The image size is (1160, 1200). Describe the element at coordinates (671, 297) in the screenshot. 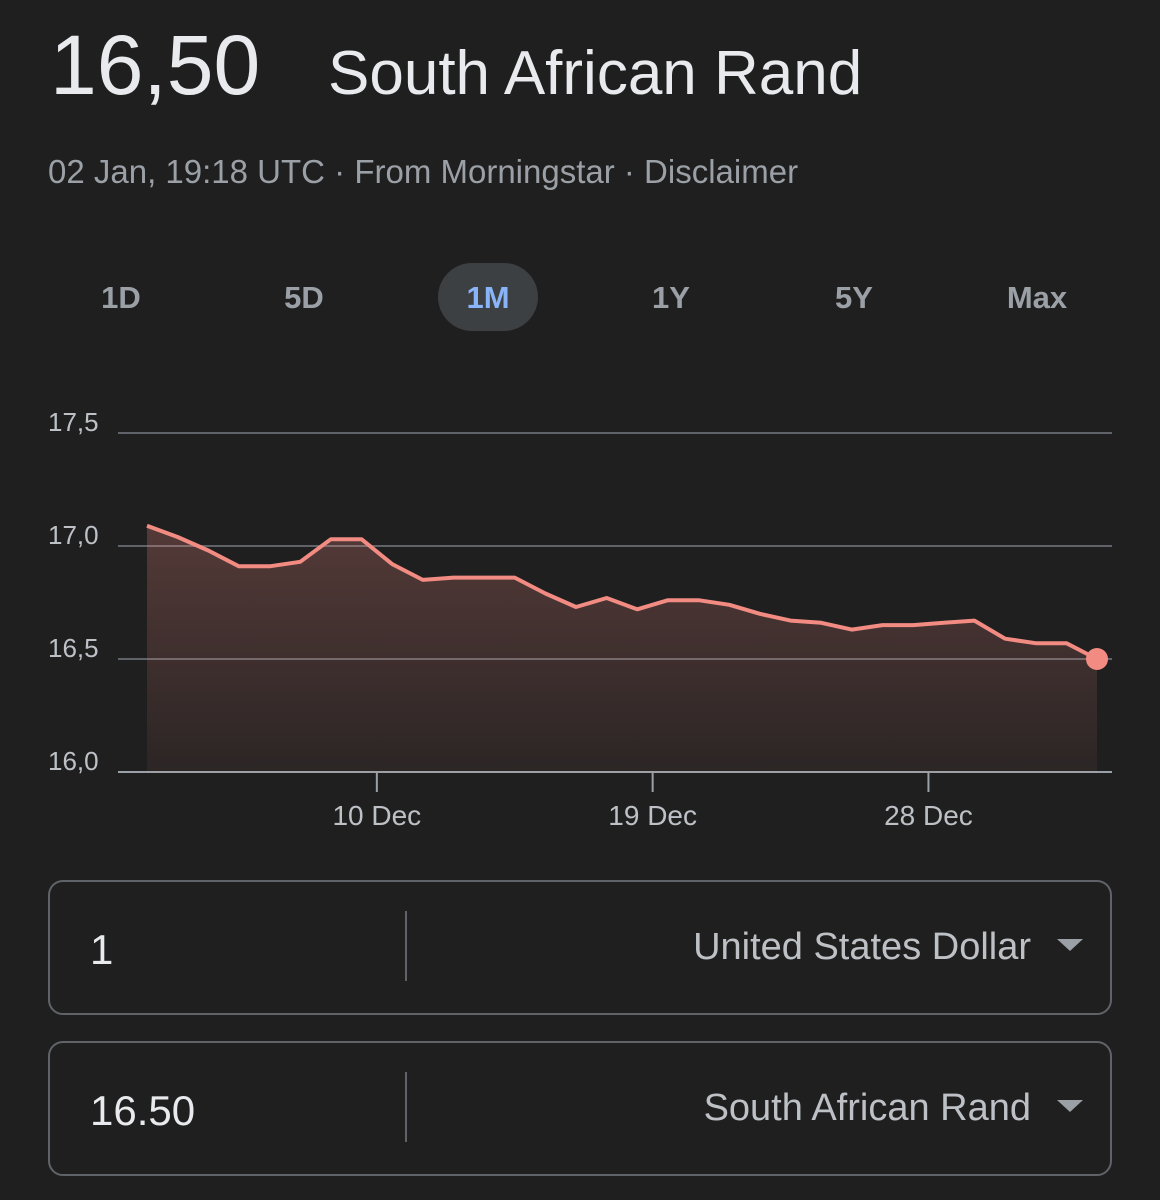

I see `range-tab: 1Y` at that location.